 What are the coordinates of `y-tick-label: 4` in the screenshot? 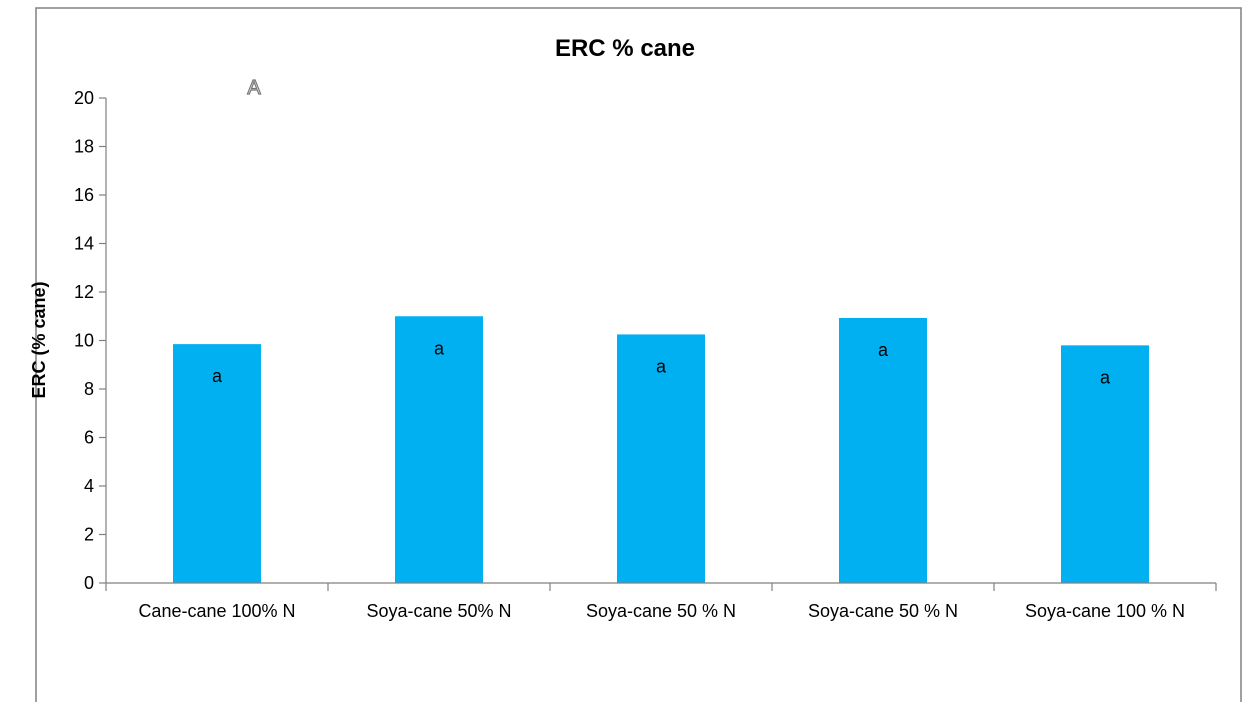 It's located at (89, 486).